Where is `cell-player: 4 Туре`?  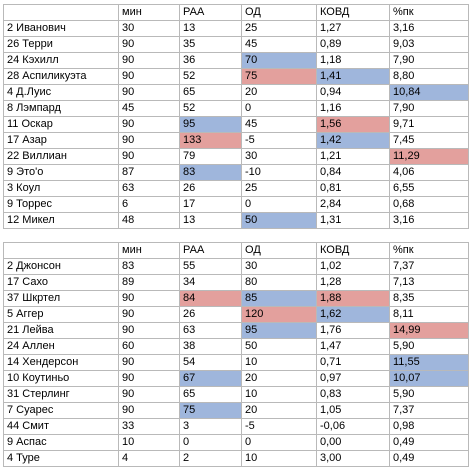
cell-player: 4 Туре is located at coordinates (61, 458).